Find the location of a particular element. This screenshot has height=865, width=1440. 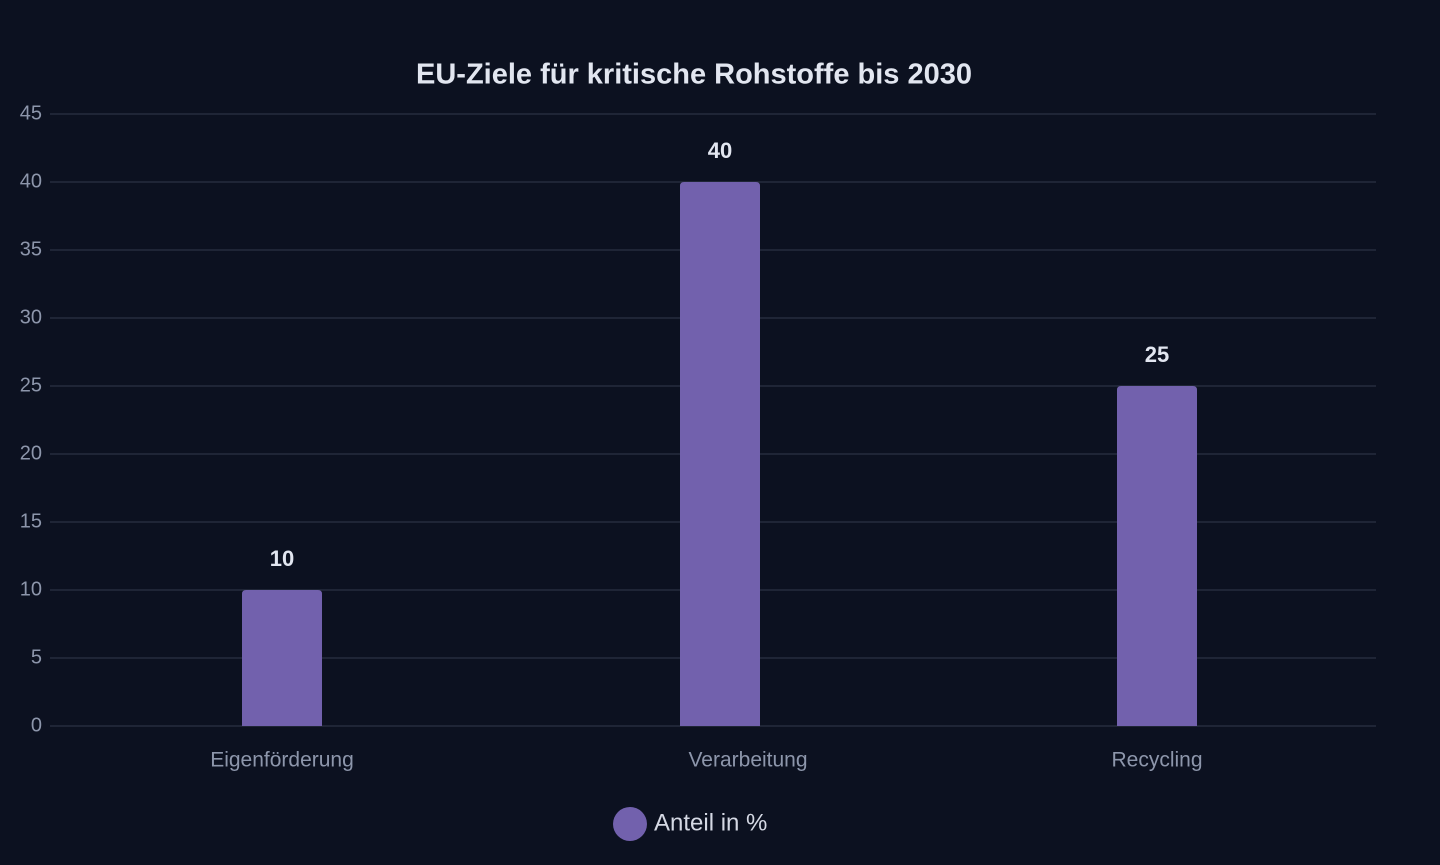

x-tick-label: Recycling is located at coordinates (1156, 760).